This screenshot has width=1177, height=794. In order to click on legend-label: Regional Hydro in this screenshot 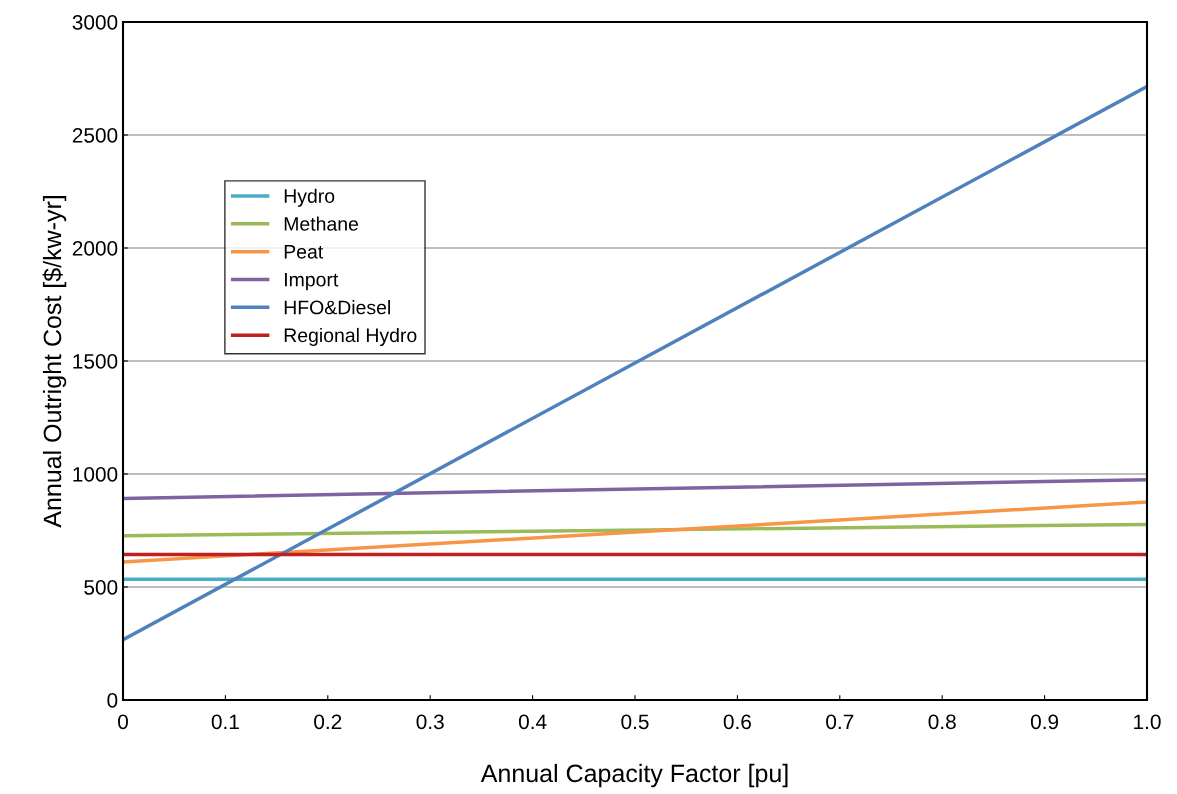, I will do `click(350, 337)`.